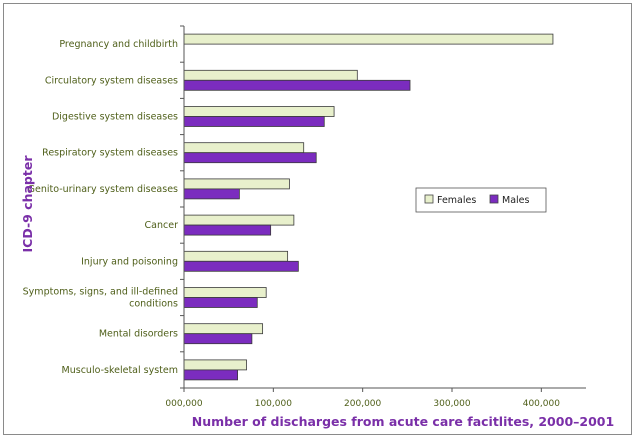  What do you see at coordinates (541, 404) in the screenshot?
I see `x-tick-label: 400,000` at bounding box center [541, 404].